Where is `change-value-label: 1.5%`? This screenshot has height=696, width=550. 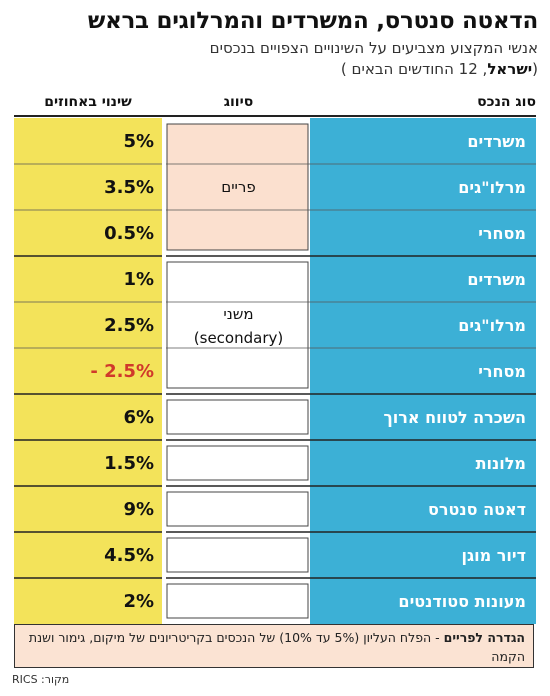 change-value-label: 1.5% is located at coordinates (129, 463).